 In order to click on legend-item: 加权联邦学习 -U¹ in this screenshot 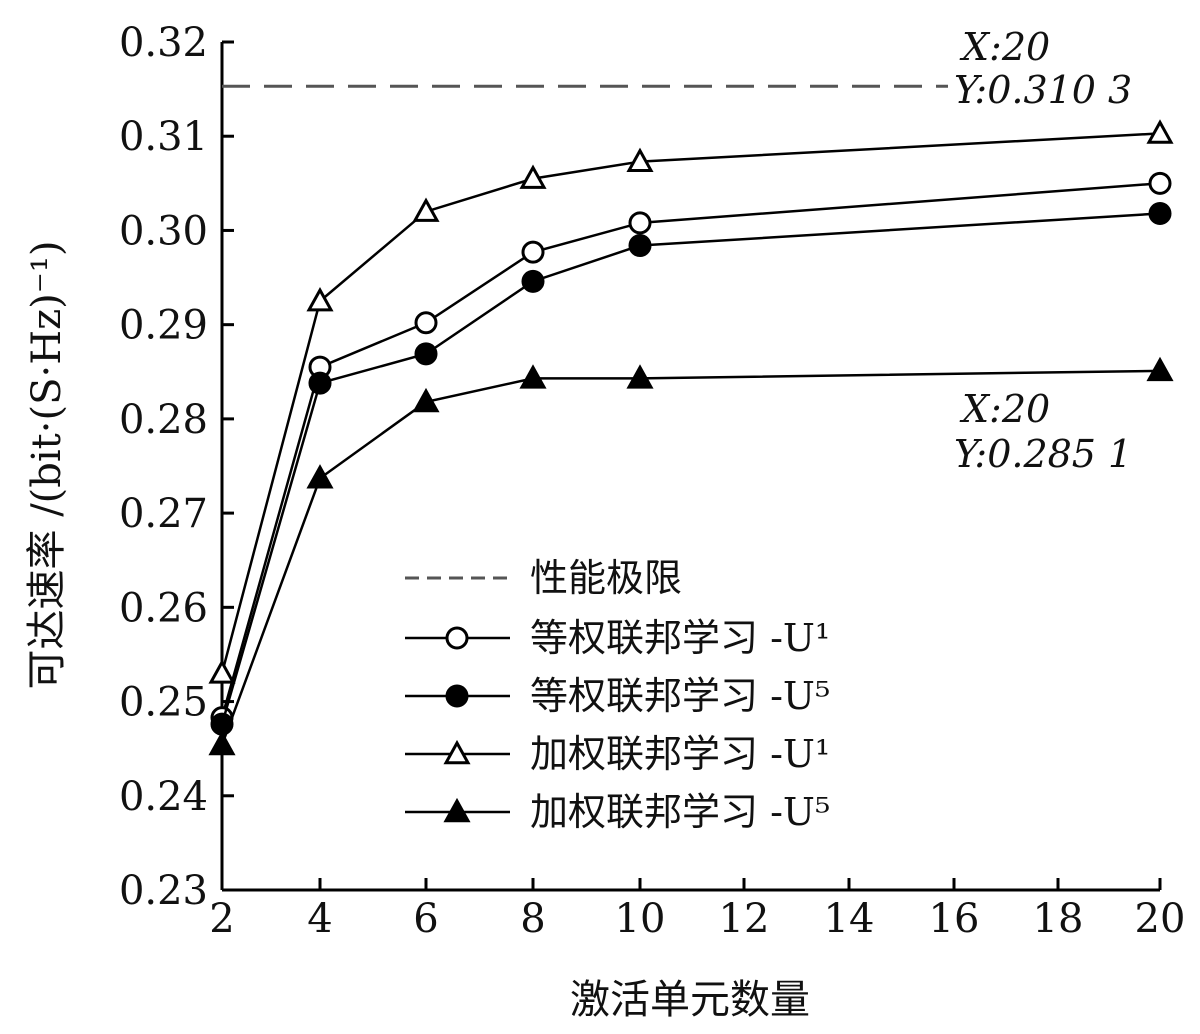, I will do `click(617, 754)`.